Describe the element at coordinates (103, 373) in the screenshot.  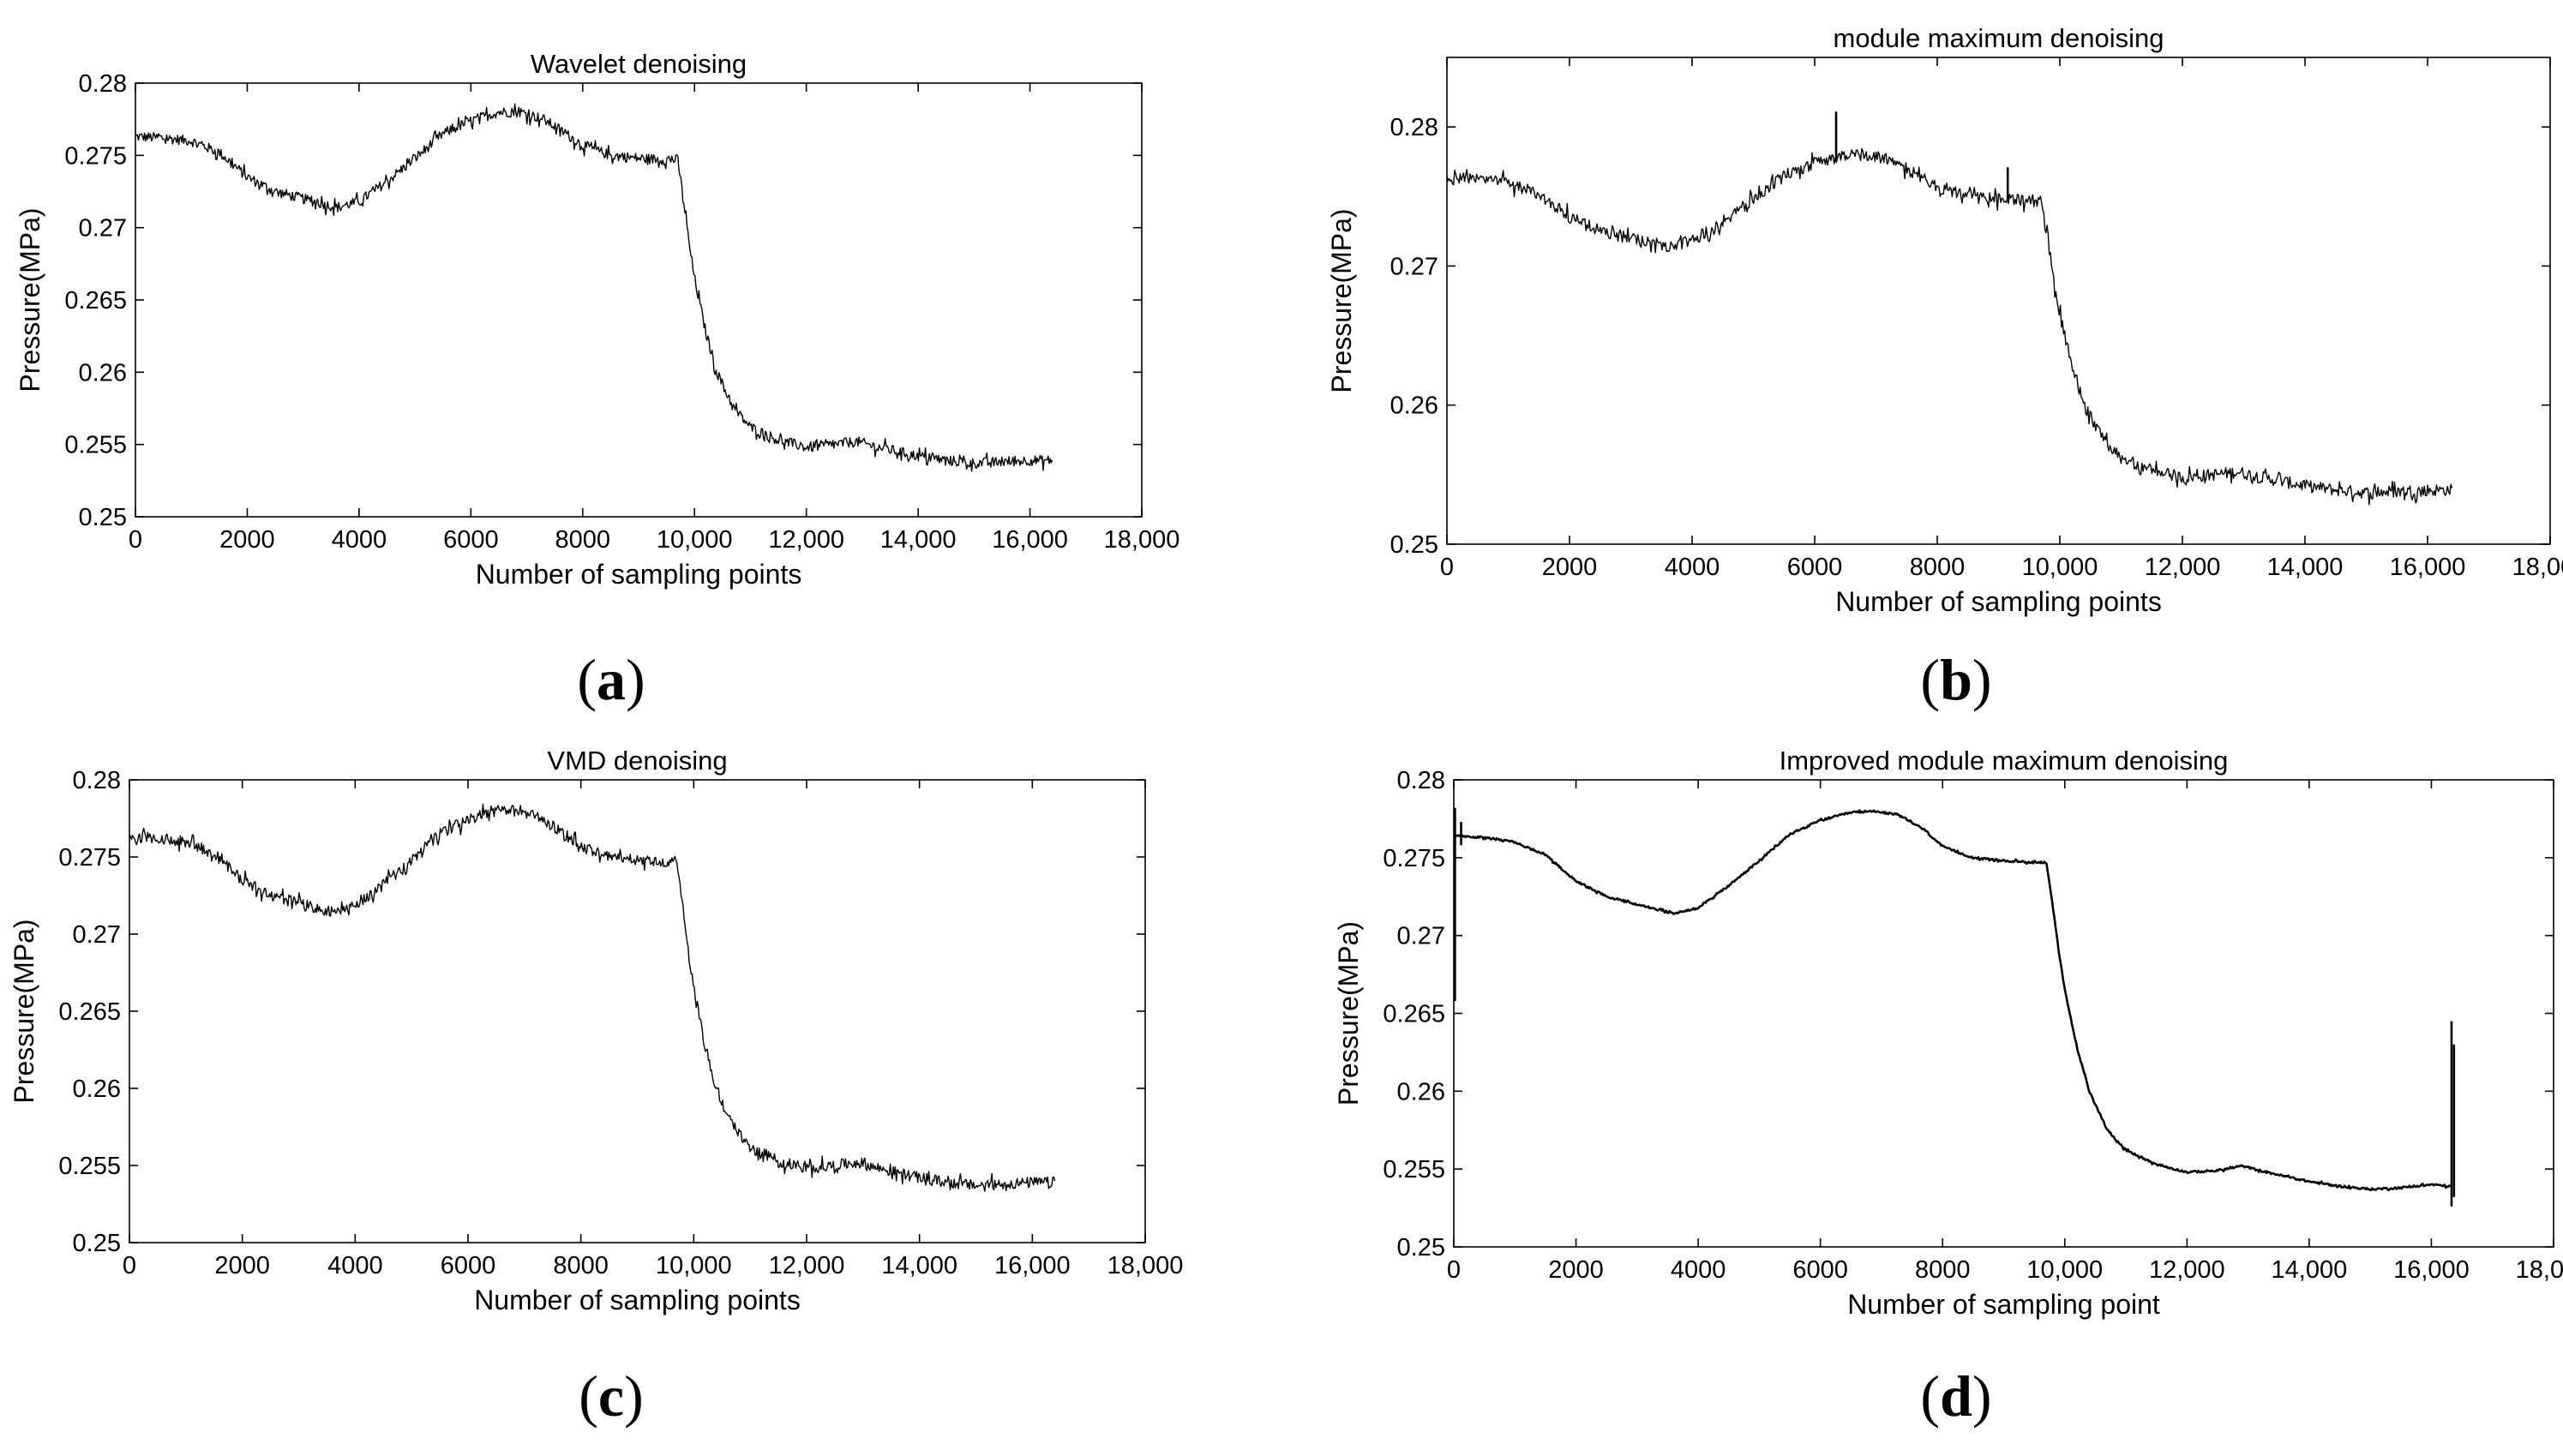
I see `chart-0-ytick-label: 0.26` at that location.